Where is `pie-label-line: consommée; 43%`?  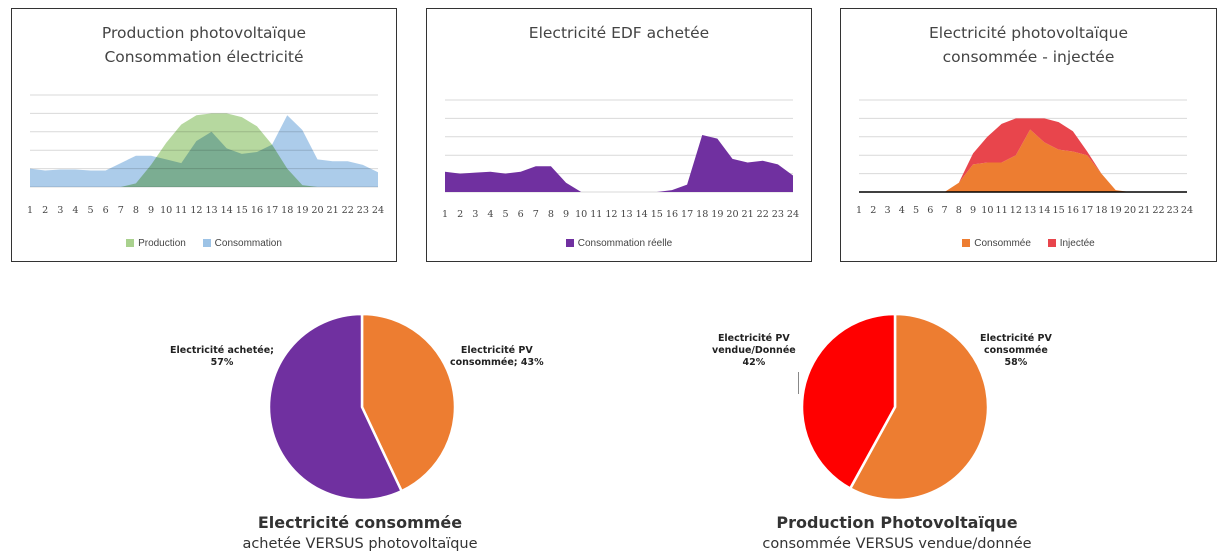 pie-label-line: consommée; 43% is located at coordinates (497, 362).